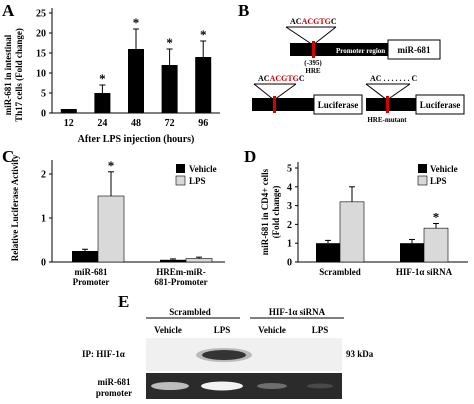  I want to click on panel-d-group2: HIF-1α siRNA, so click(424, 272).